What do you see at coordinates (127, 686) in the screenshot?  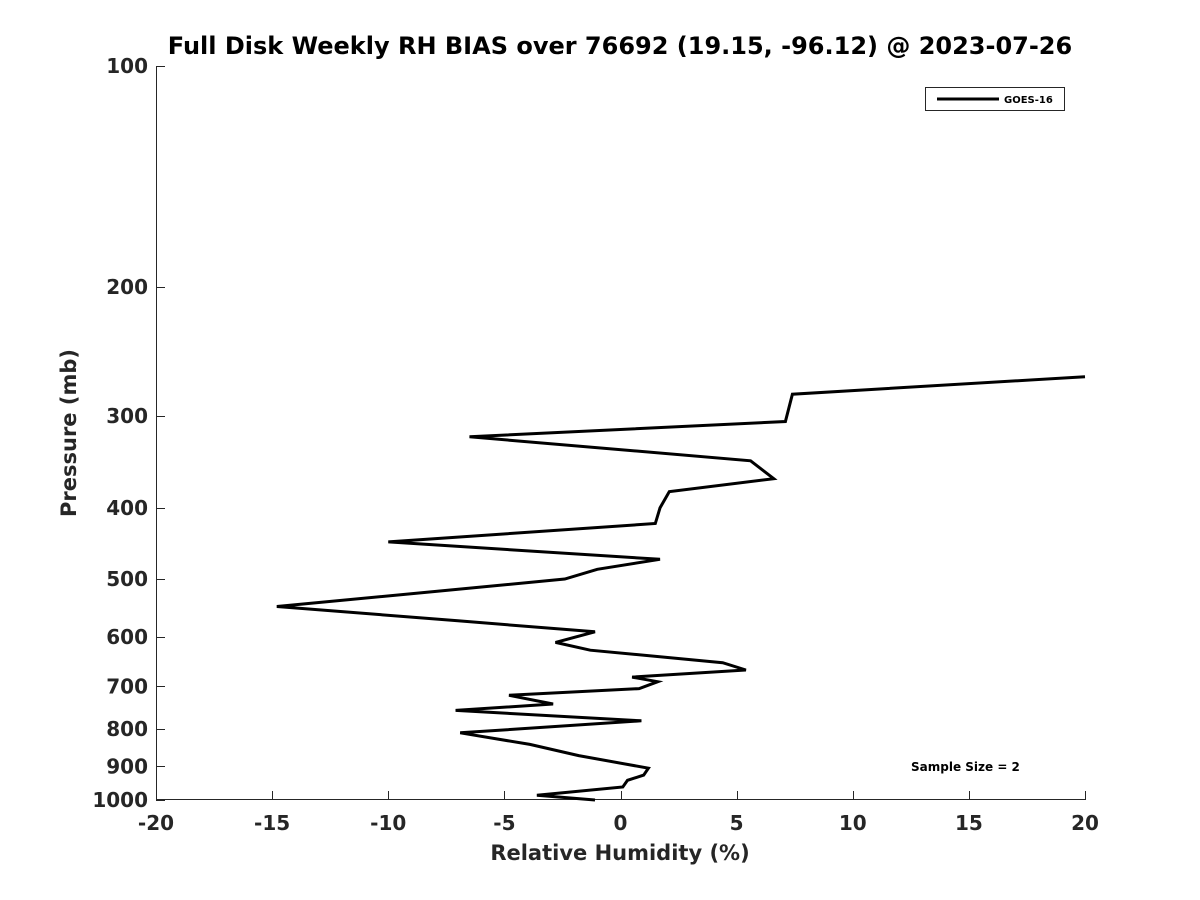 I see `y-tick-label: 700` at bounding box center [127, 686].